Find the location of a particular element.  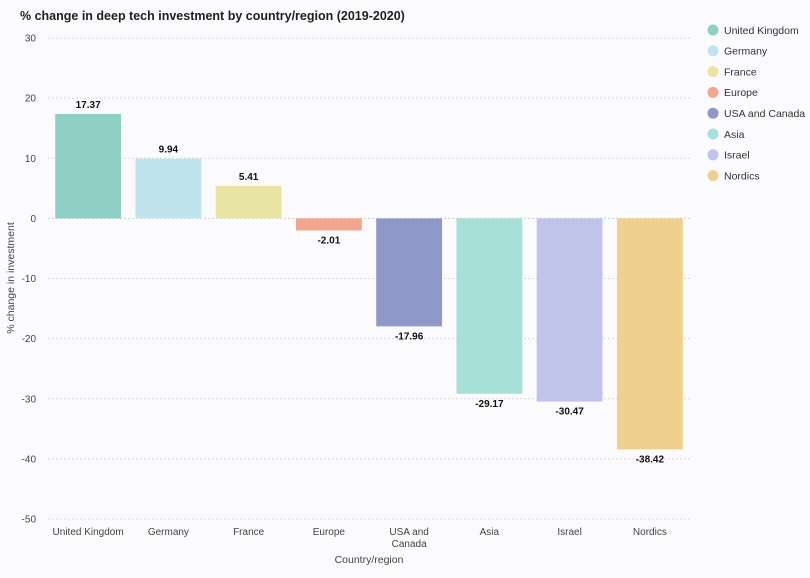

legend-item-asia: Asia is located at coordinates (726, 134).